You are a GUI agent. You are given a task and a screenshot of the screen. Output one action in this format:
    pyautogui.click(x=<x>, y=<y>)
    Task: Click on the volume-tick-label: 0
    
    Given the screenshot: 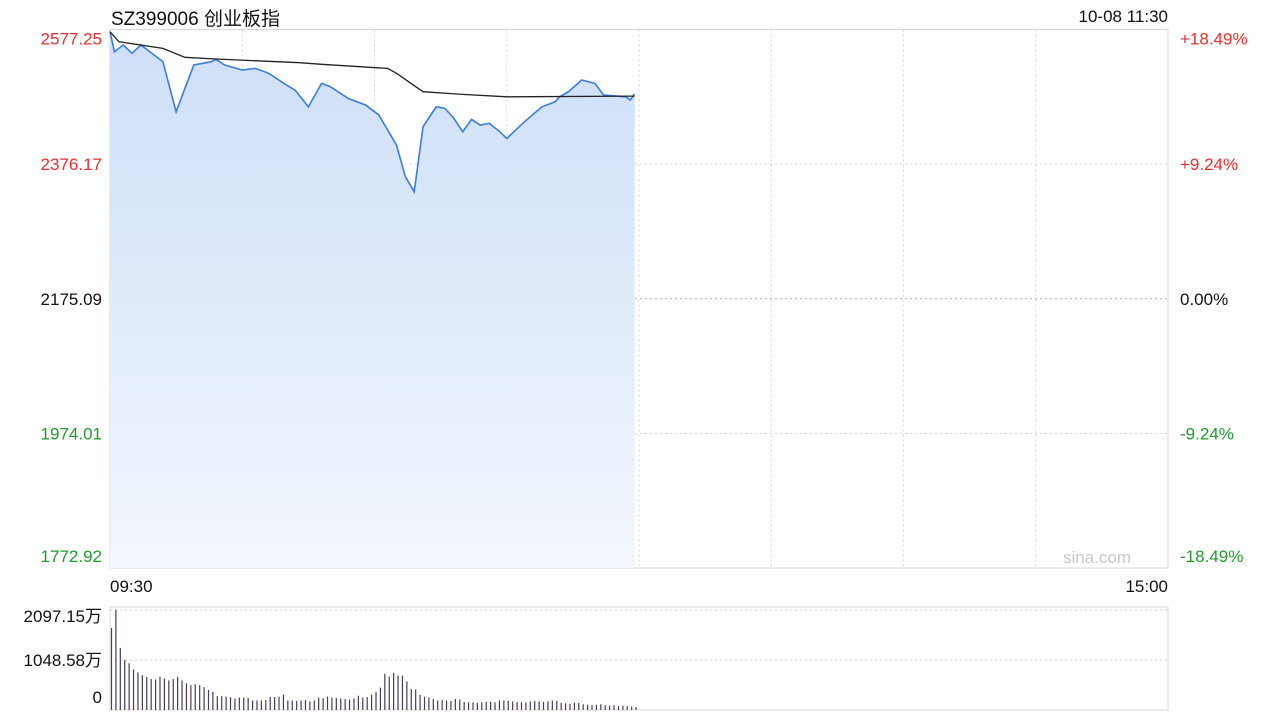 What is the action you would take?
    pyautogui.click(x=97, y=697)
    